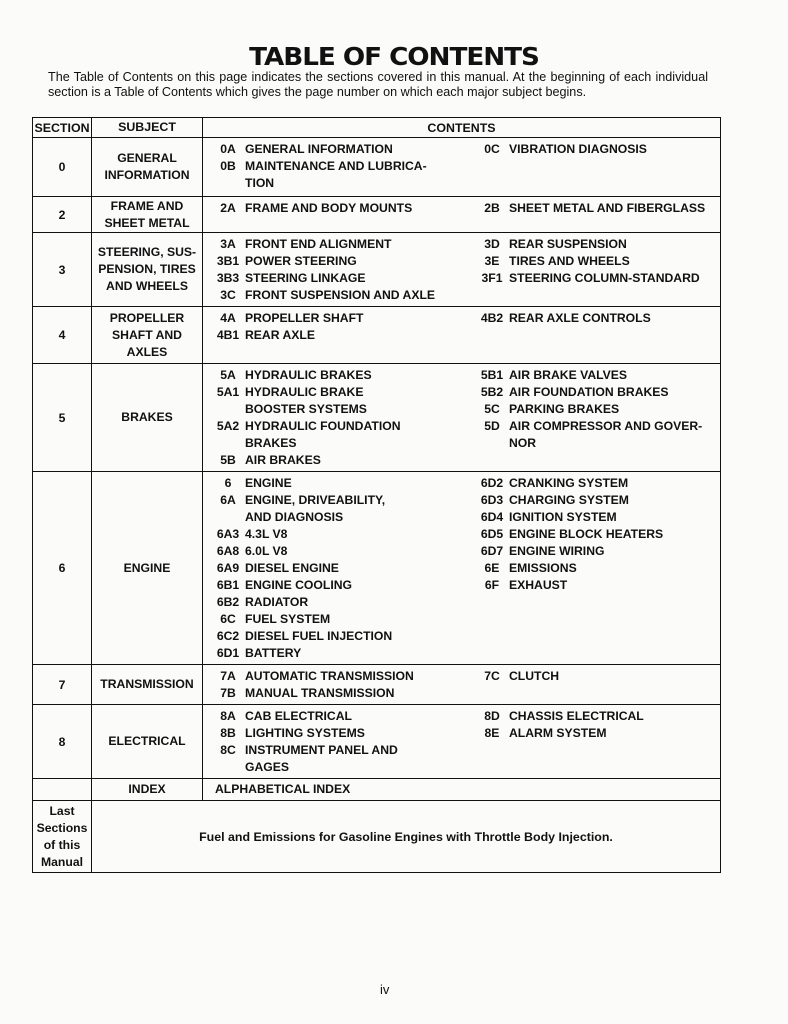 This screenshot has width=788, height=1024. What do you see at coordinates (147, 335) in the screenshot?
I see `subject-cell: PROPELLER SHAFT AND AXLES` at bounding box center [147, 335].